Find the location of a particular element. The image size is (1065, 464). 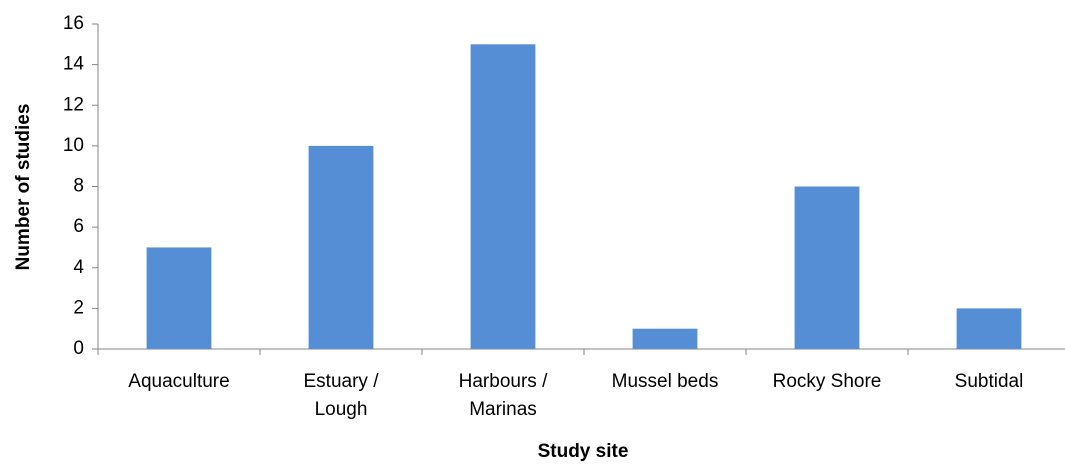

y-tick-label: 16 is located at coordinates (73, 23).